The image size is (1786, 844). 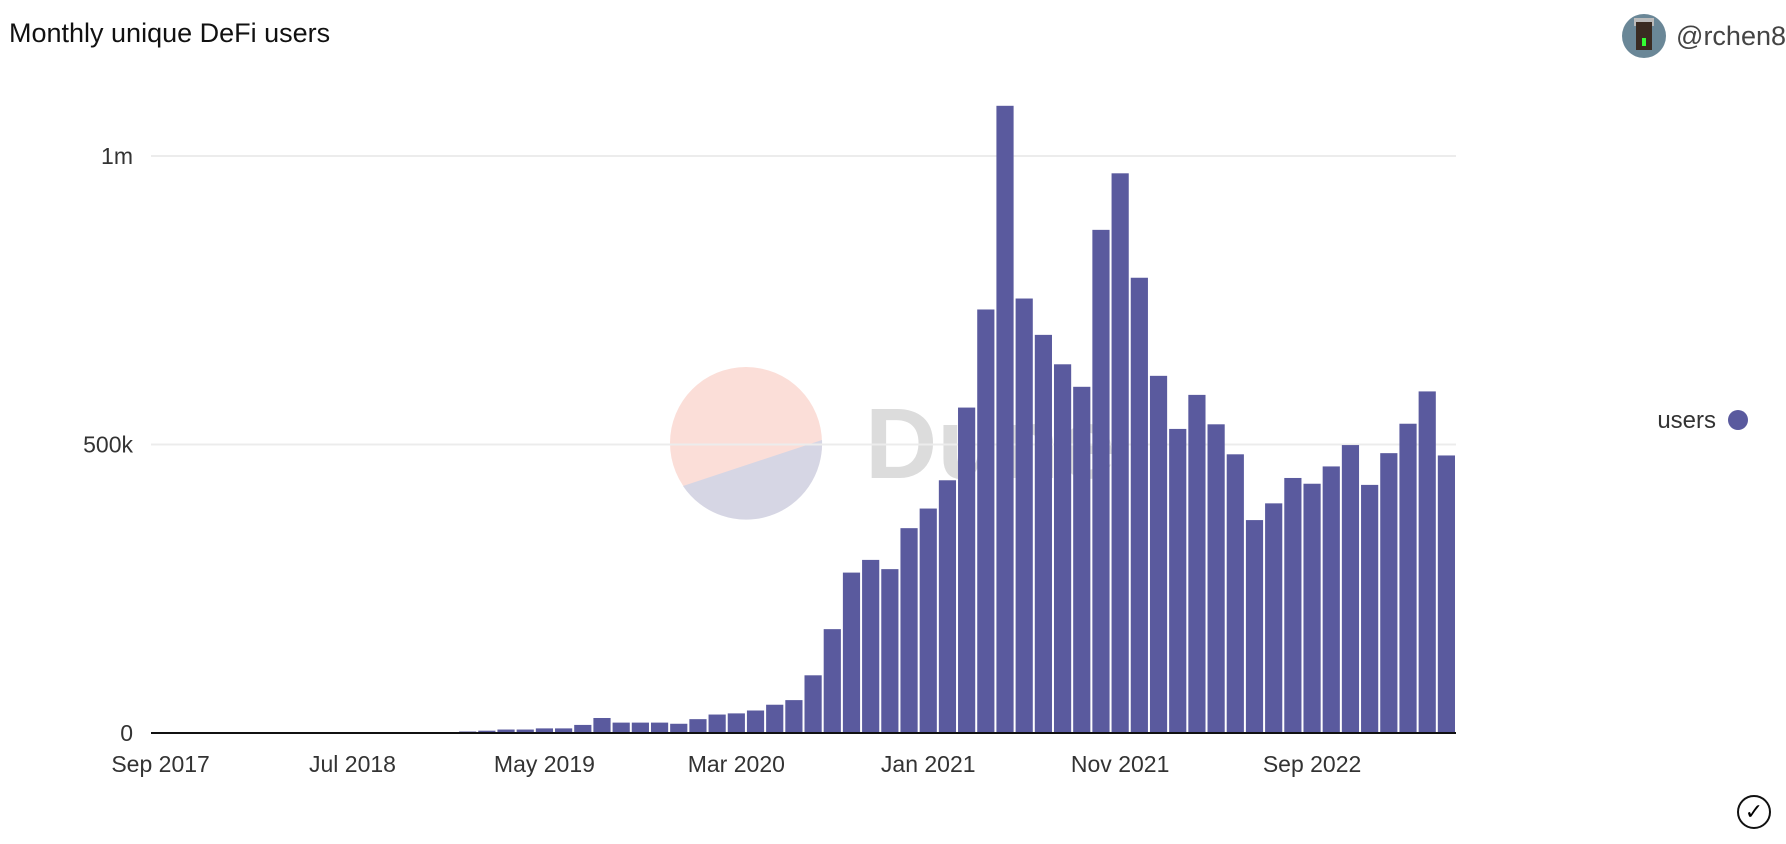 I want to click on y-tick-label: 1m, so click(x=117, y=156).